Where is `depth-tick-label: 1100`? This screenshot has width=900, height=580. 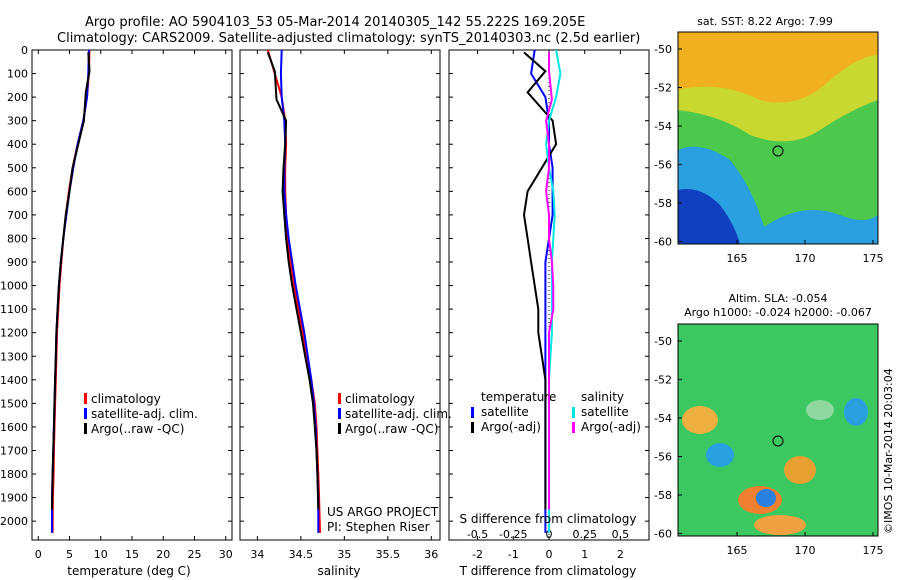 depth-tick-label: 1100 is located at coordinates (14, 309).